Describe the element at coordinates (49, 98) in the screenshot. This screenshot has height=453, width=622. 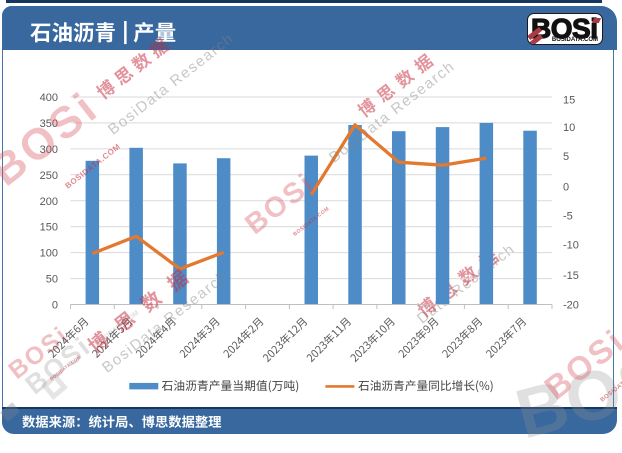
I see `svg-text: 400` at that location.